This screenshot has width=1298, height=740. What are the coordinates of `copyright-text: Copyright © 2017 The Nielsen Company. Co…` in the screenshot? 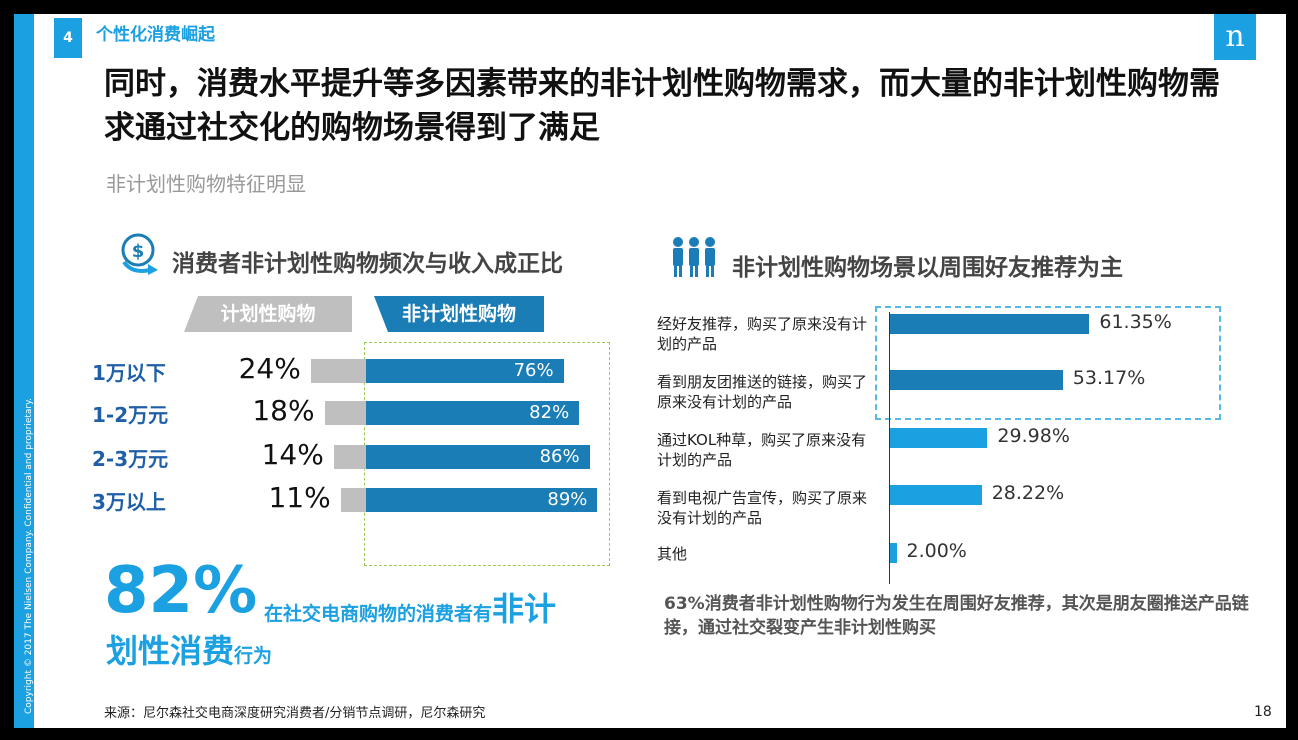 It's located at (29, 555).